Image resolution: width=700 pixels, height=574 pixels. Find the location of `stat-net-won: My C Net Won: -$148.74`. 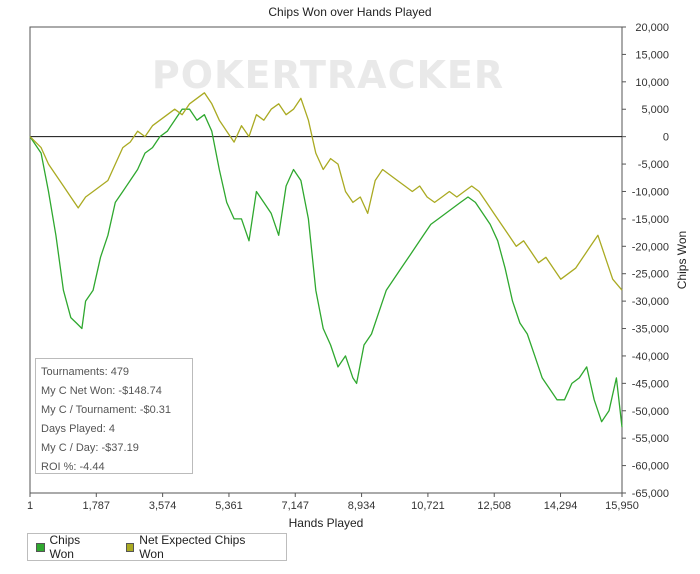

stat-net-won: My C Net Won: -$148.74 is located at coordinates (101, 391).